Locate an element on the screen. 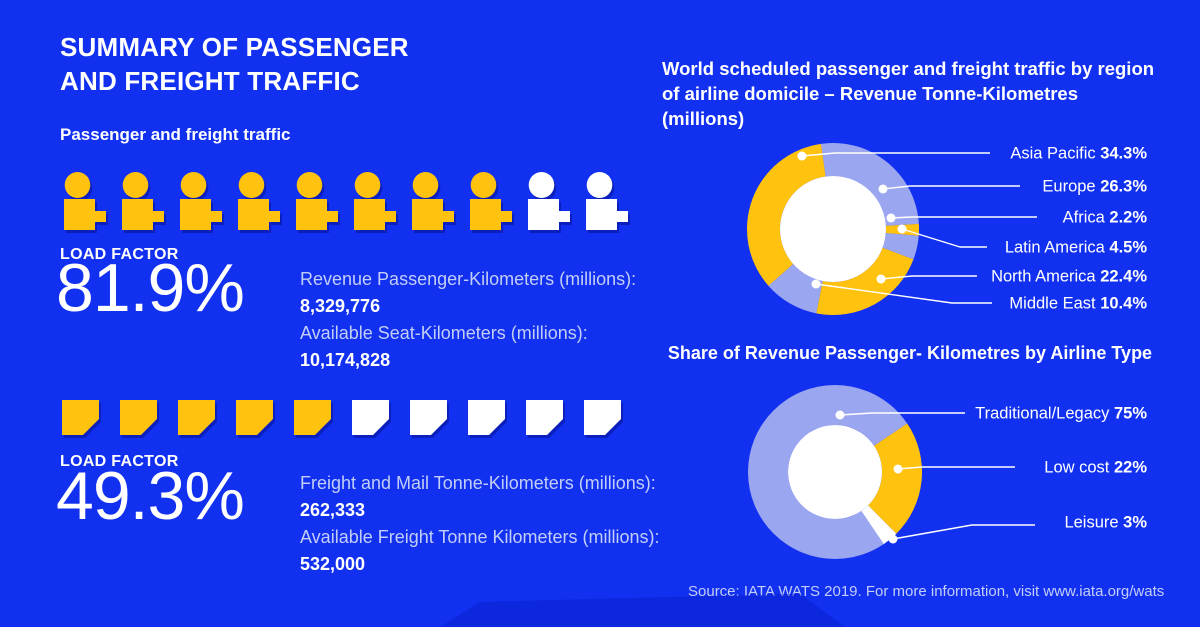  legend-label: Latin America is located at coordinates (1057, 248).